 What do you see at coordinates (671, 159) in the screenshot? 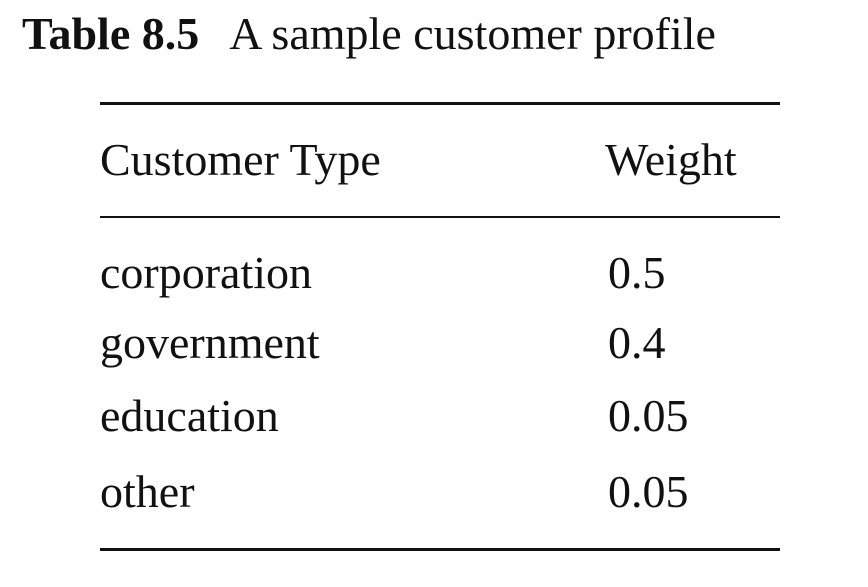
I see `header-weight: Weight` at bounding box center [671, 159].